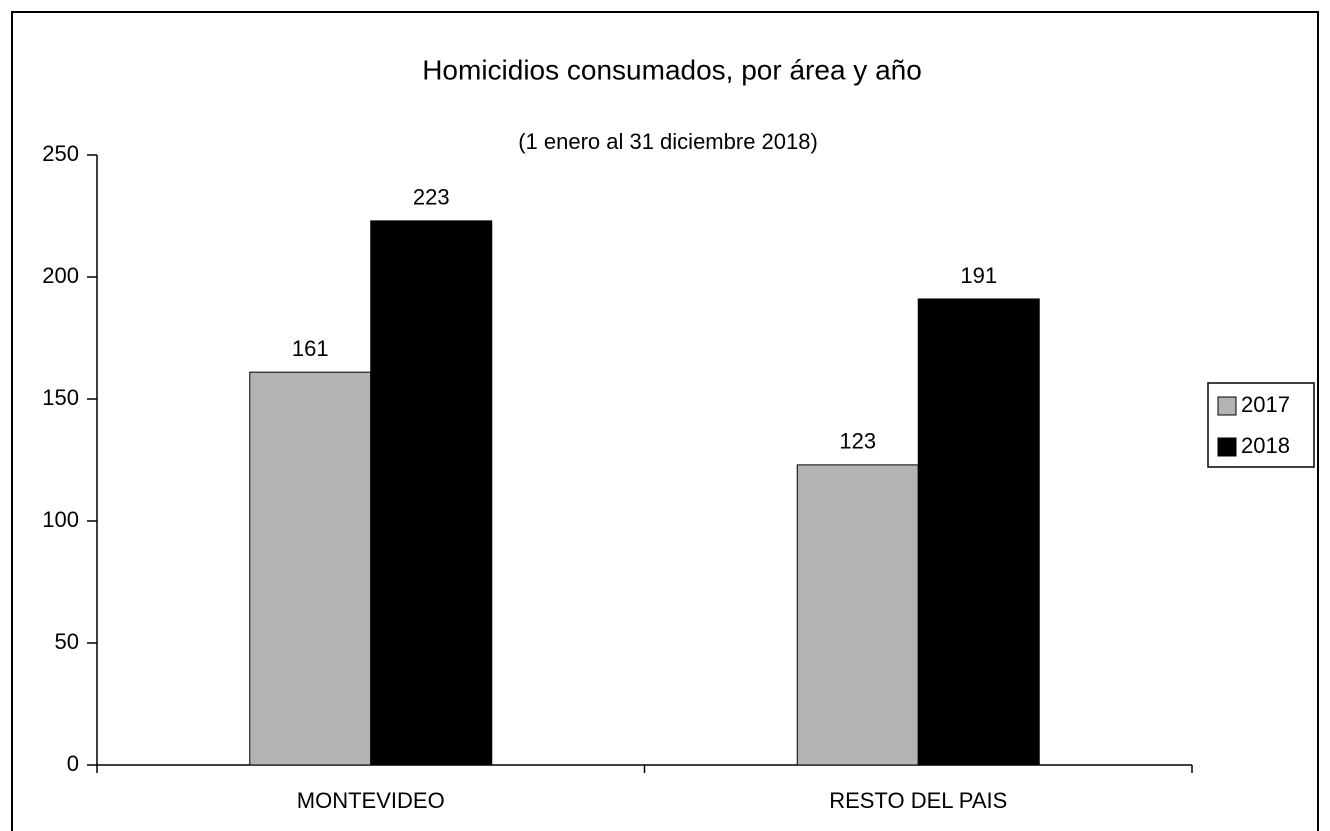  Describe the element at coordinates (918, 800) in the screenshot. I see `x-tick-label: RESTO DEL PAIS` at that location.